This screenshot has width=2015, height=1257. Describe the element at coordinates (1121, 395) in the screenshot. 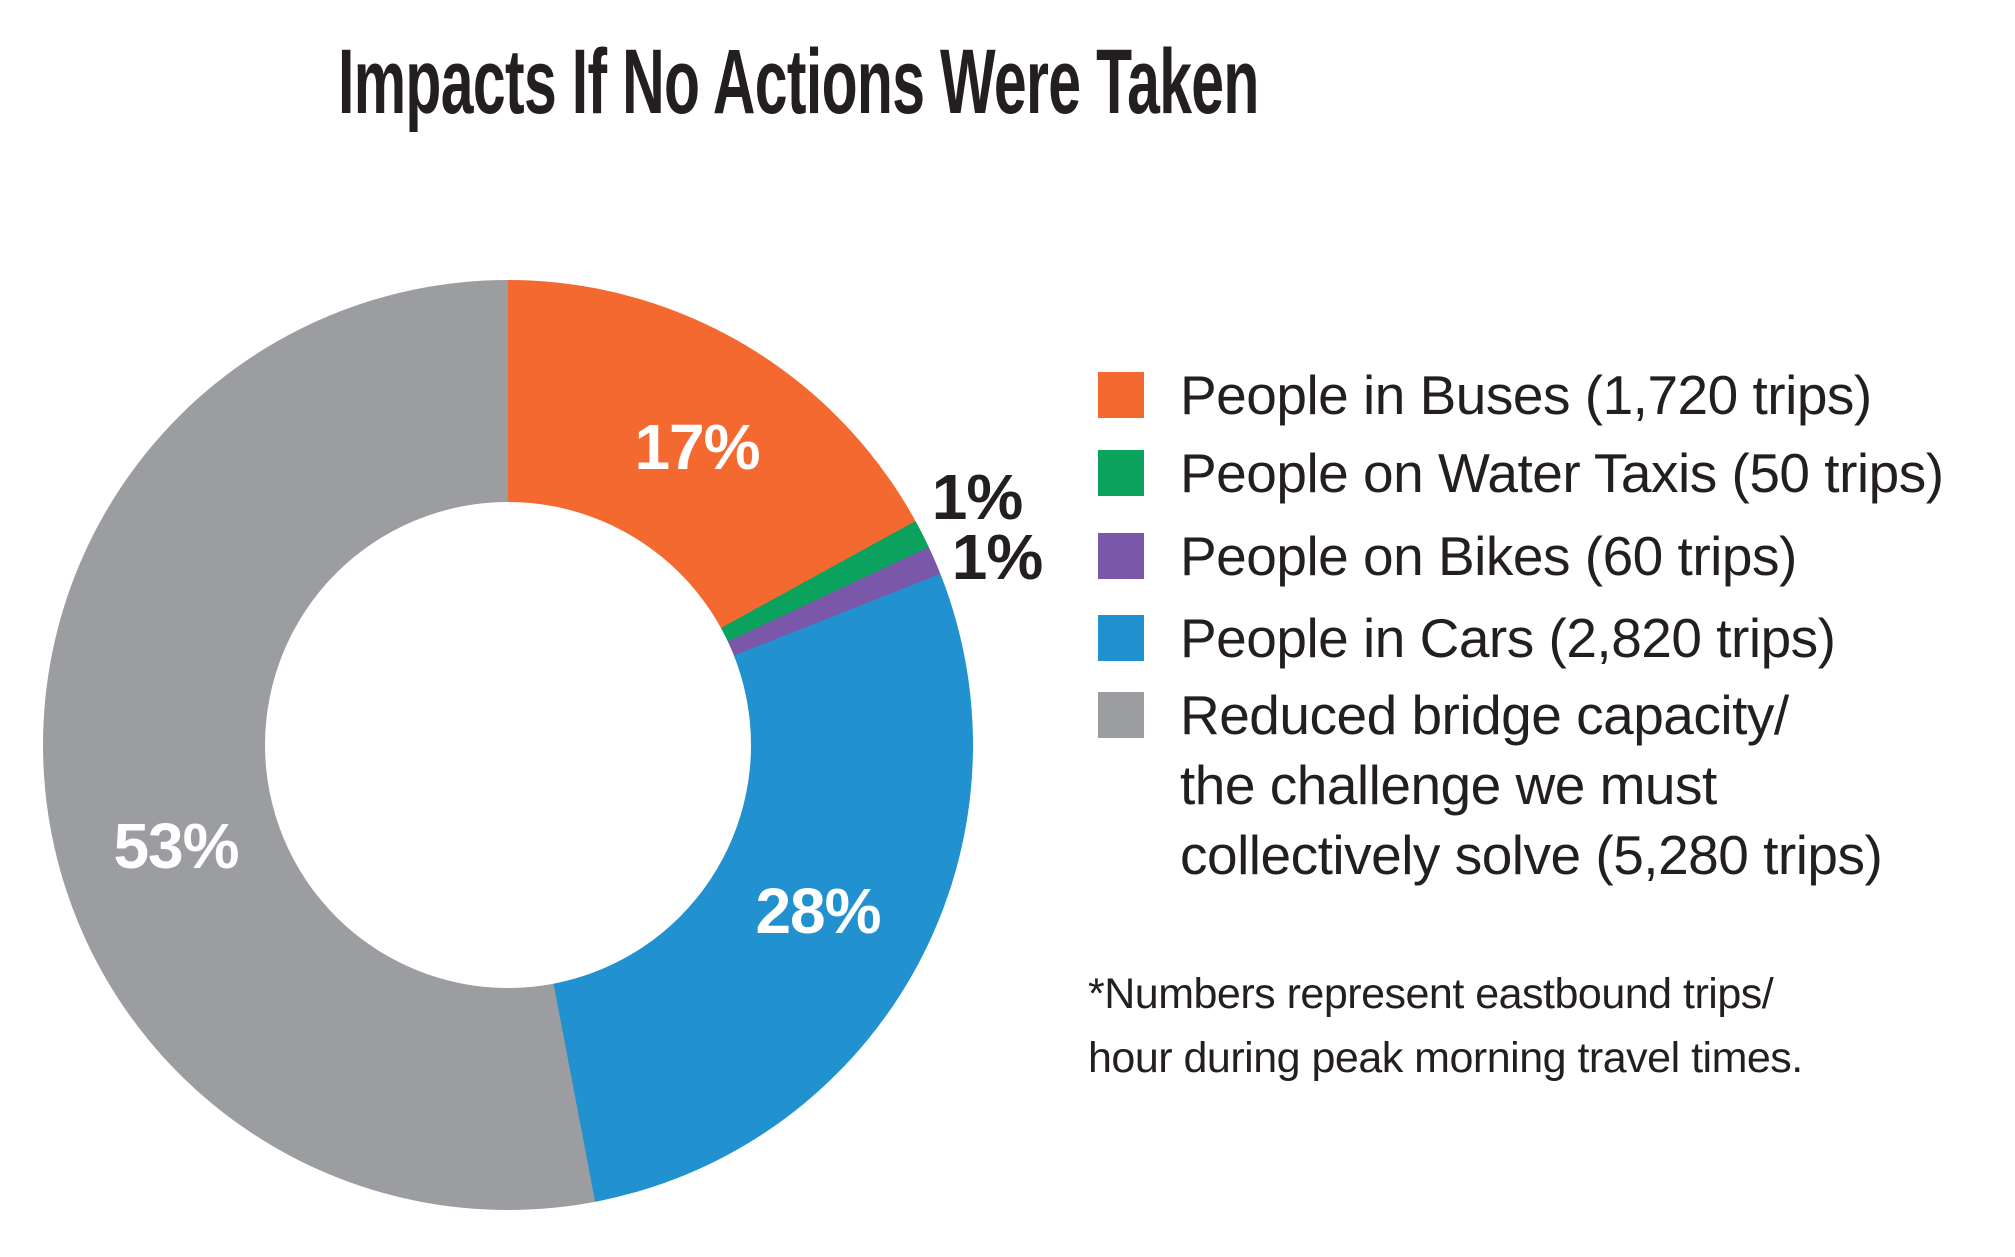

I see `legend-swatch-buses` at that location.